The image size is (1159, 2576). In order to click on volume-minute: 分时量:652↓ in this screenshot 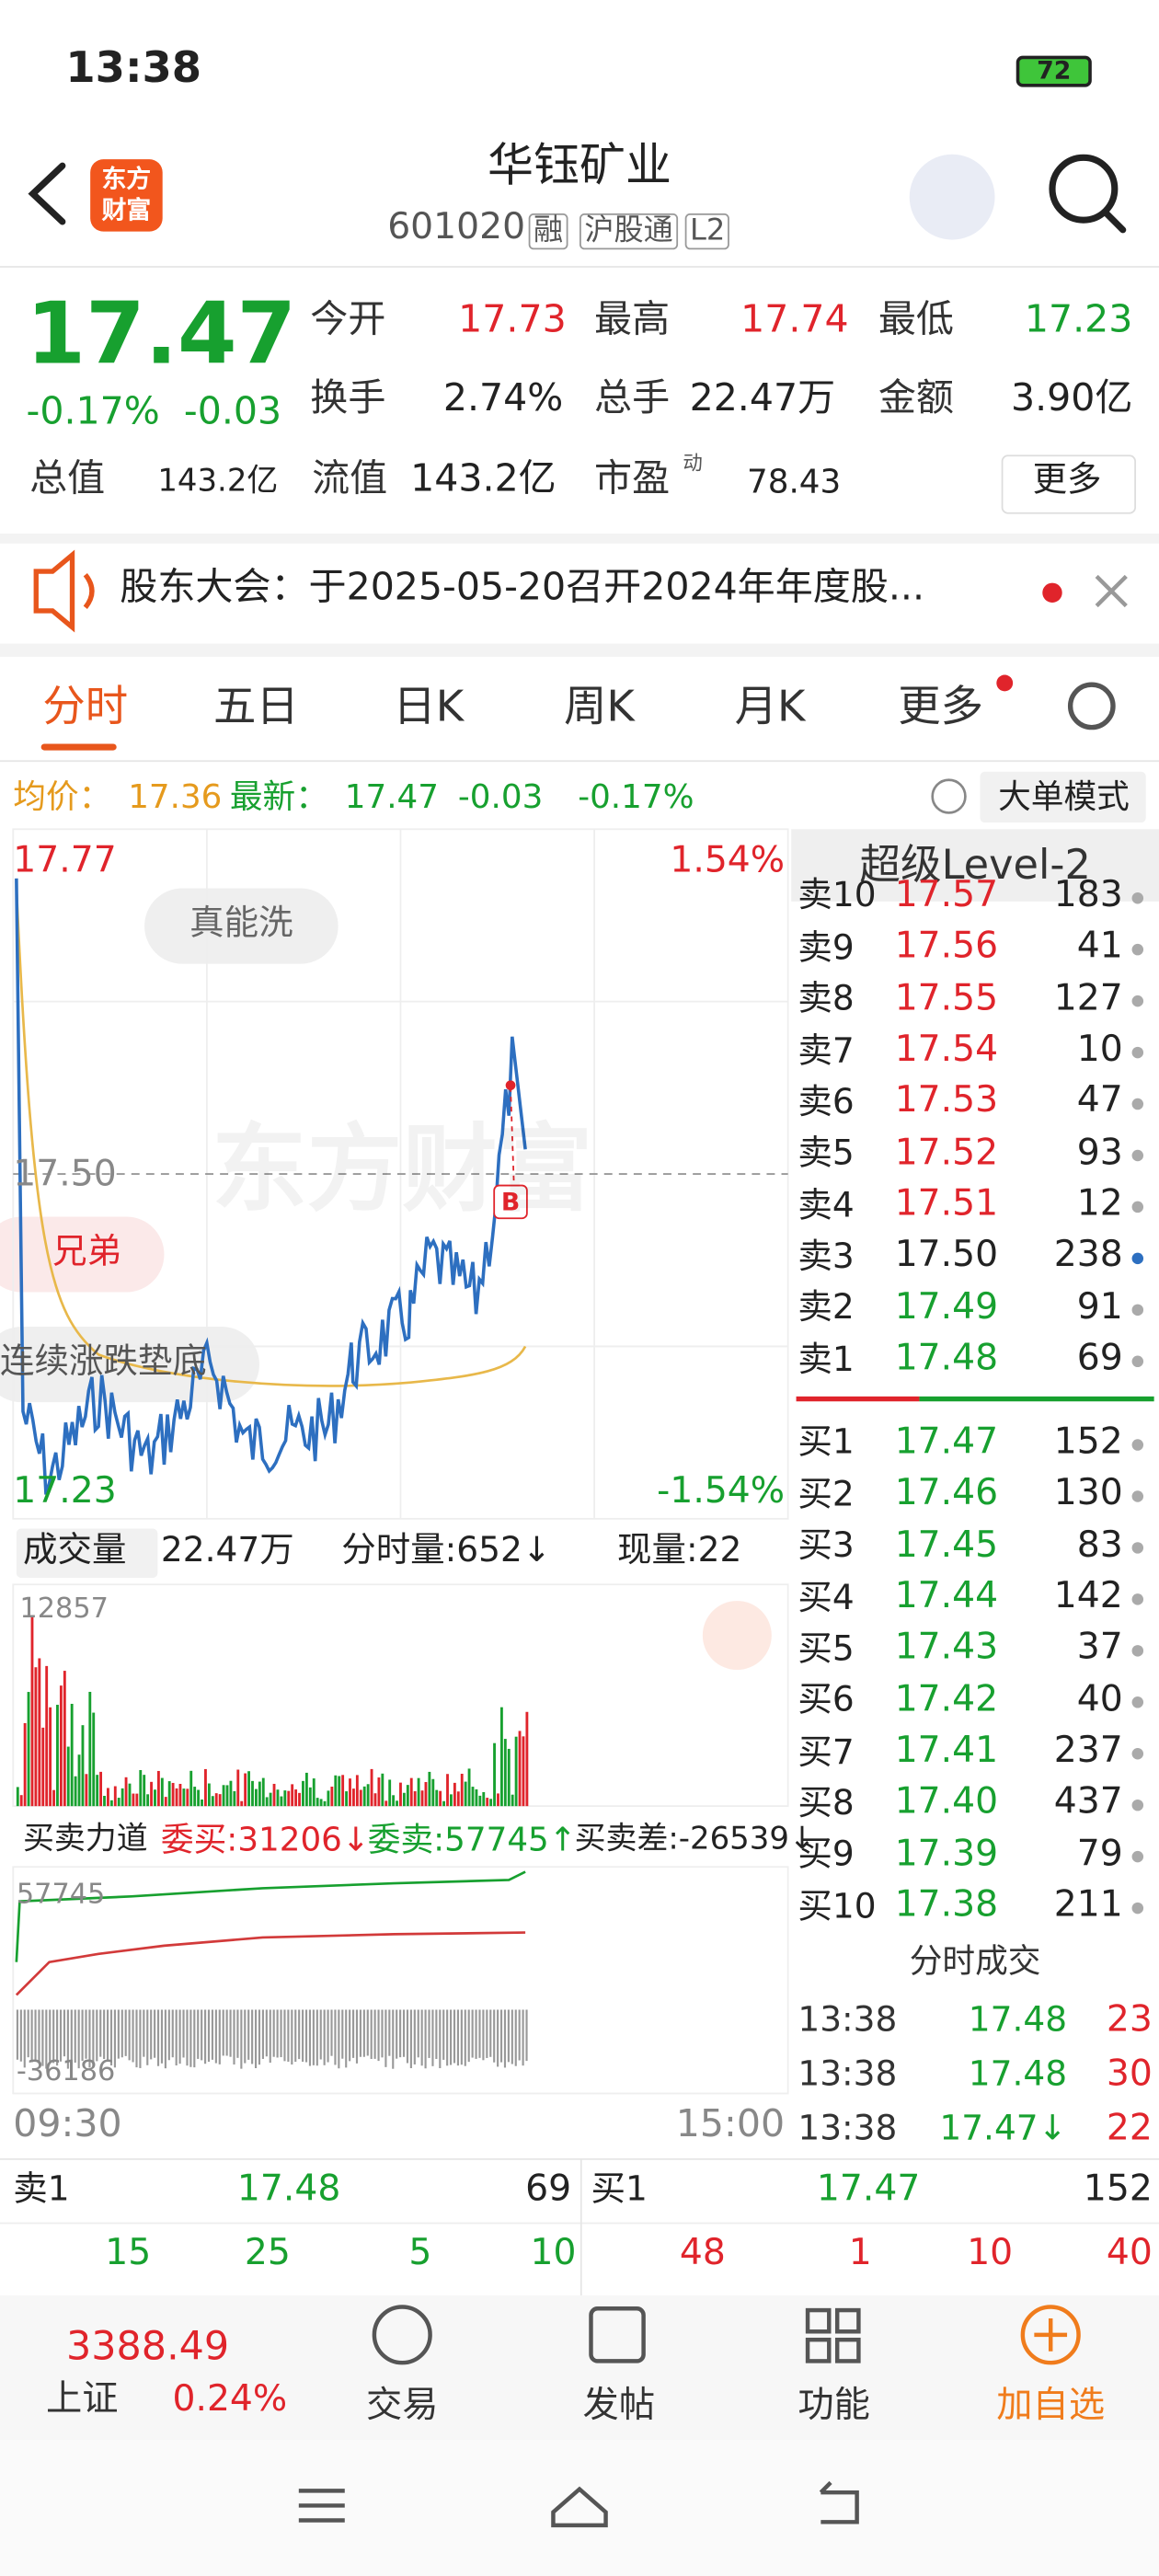, I will do `click(446, 1550)`.